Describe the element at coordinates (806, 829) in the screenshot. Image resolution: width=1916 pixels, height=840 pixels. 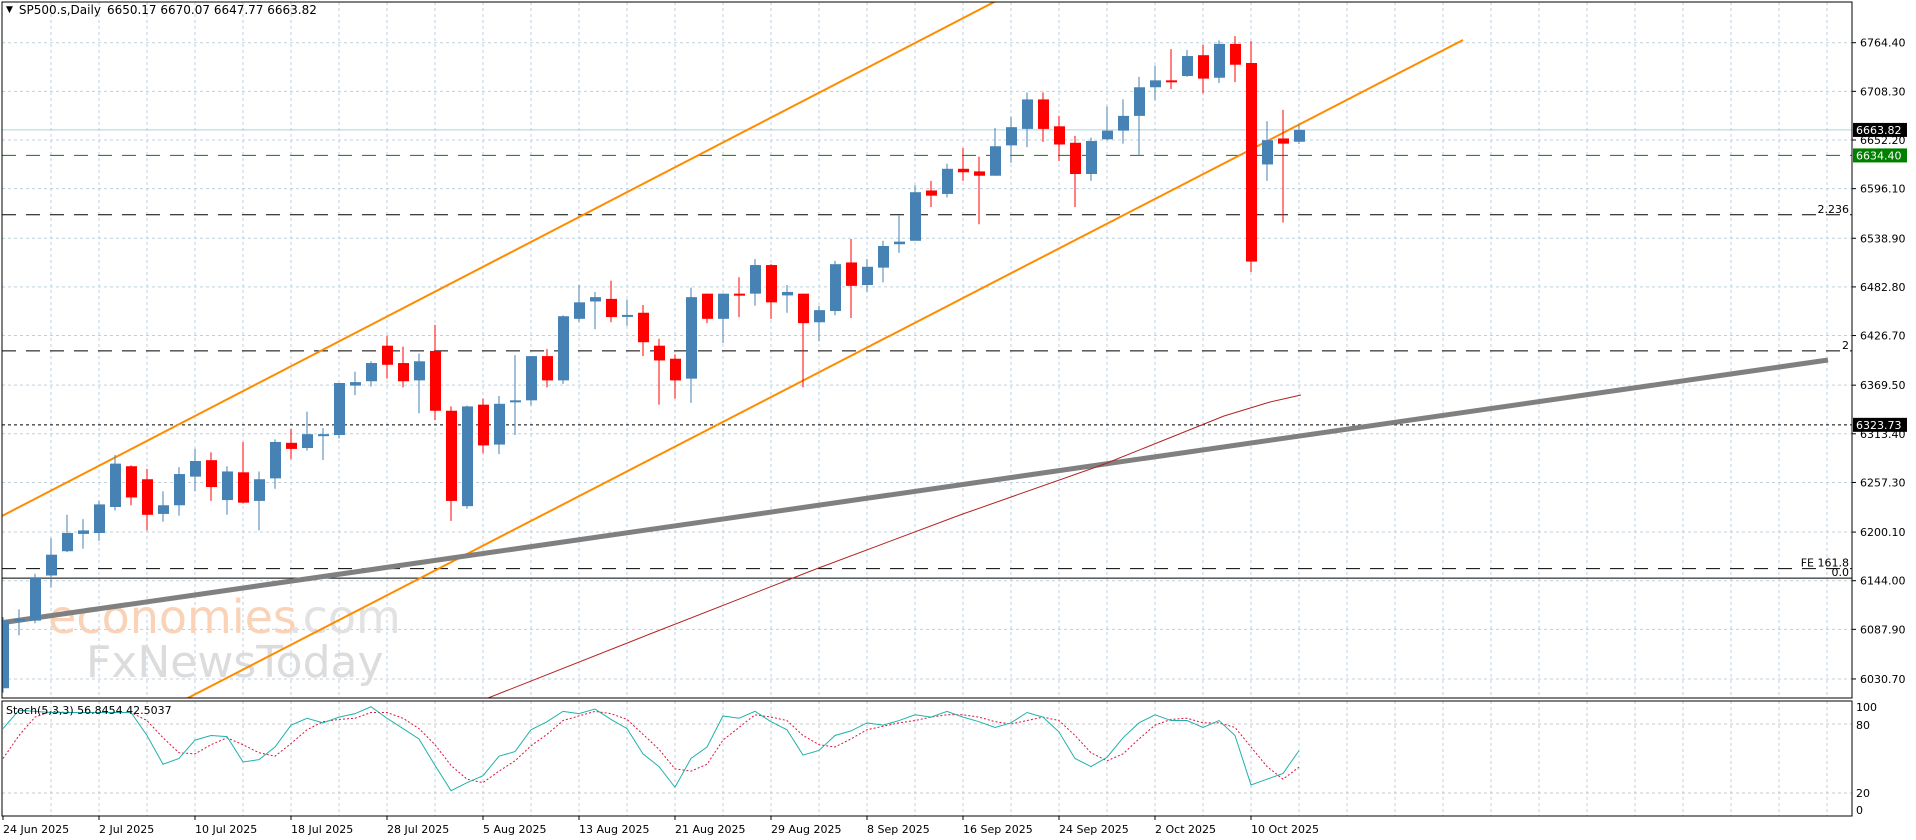
I see `x-tick-label: 29 Aug 2025` at that location.